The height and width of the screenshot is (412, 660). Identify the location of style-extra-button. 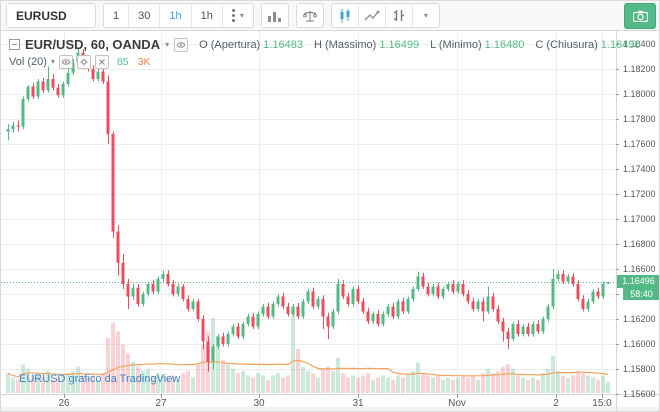
(398, 15).